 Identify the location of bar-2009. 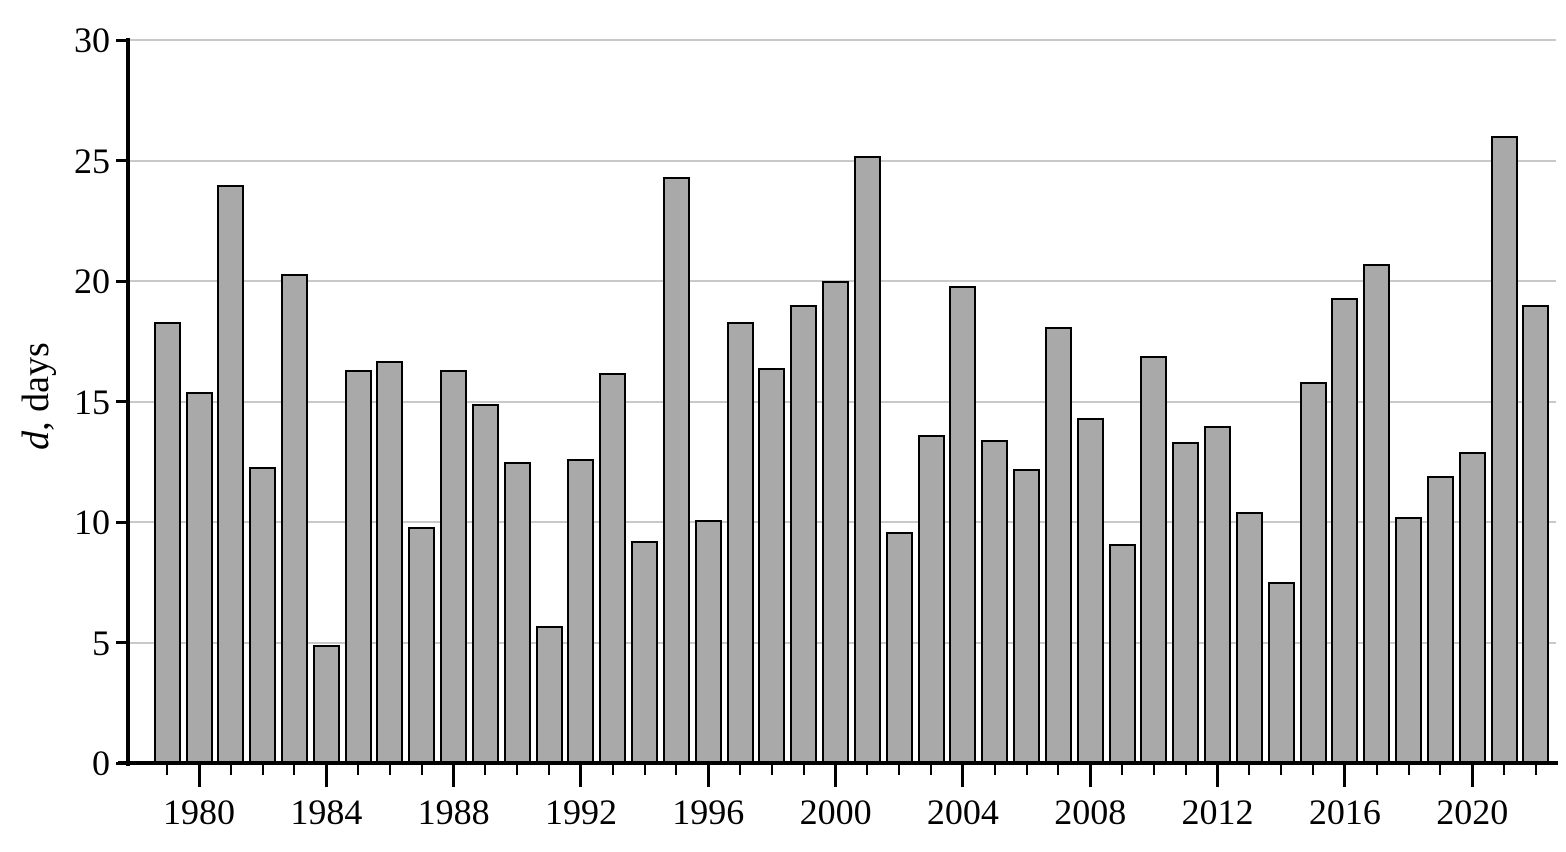
(1122, 653).